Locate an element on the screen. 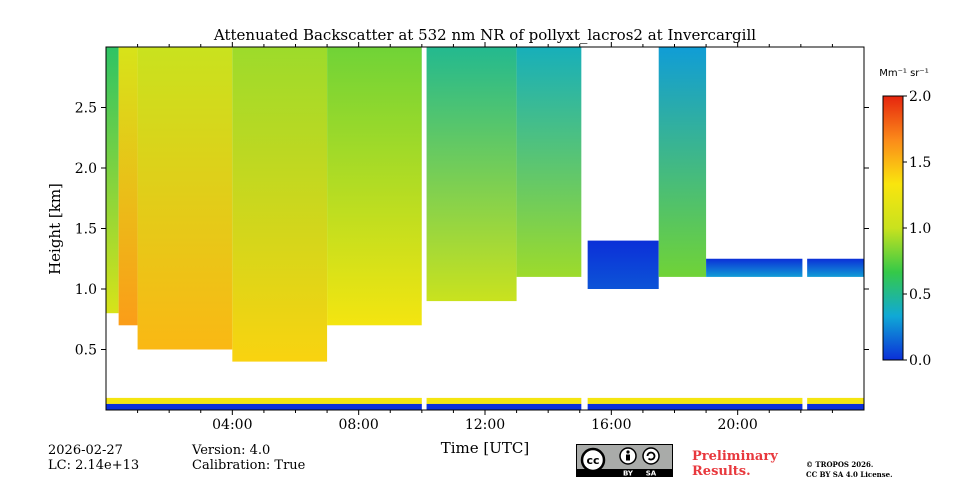 The height and width of the screenshot is (480, 960). x-tick-label: 20:00 is located at coordinates (737, 425).